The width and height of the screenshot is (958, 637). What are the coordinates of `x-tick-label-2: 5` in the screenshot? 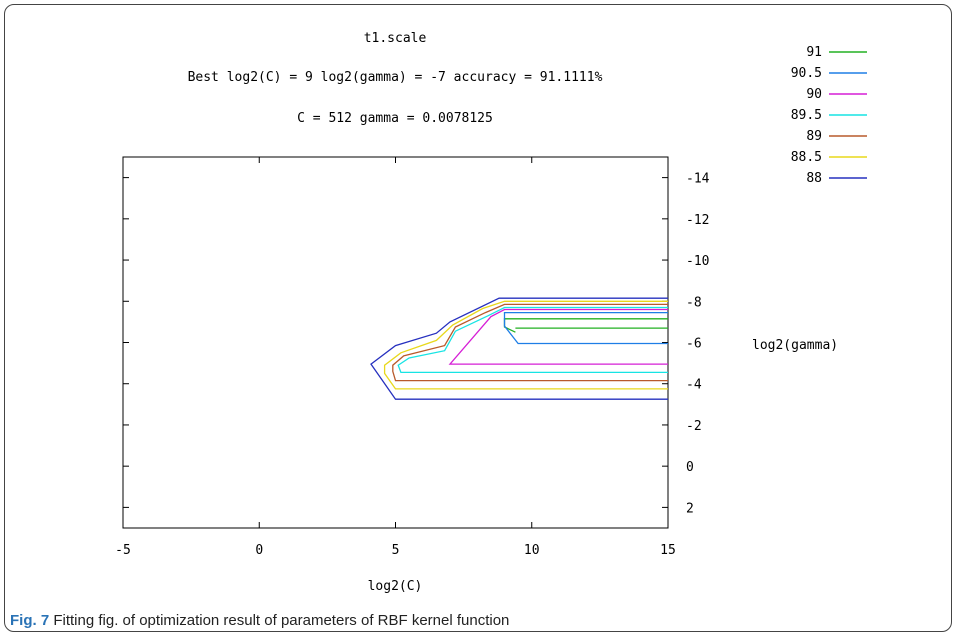 It's located at (396, 550).